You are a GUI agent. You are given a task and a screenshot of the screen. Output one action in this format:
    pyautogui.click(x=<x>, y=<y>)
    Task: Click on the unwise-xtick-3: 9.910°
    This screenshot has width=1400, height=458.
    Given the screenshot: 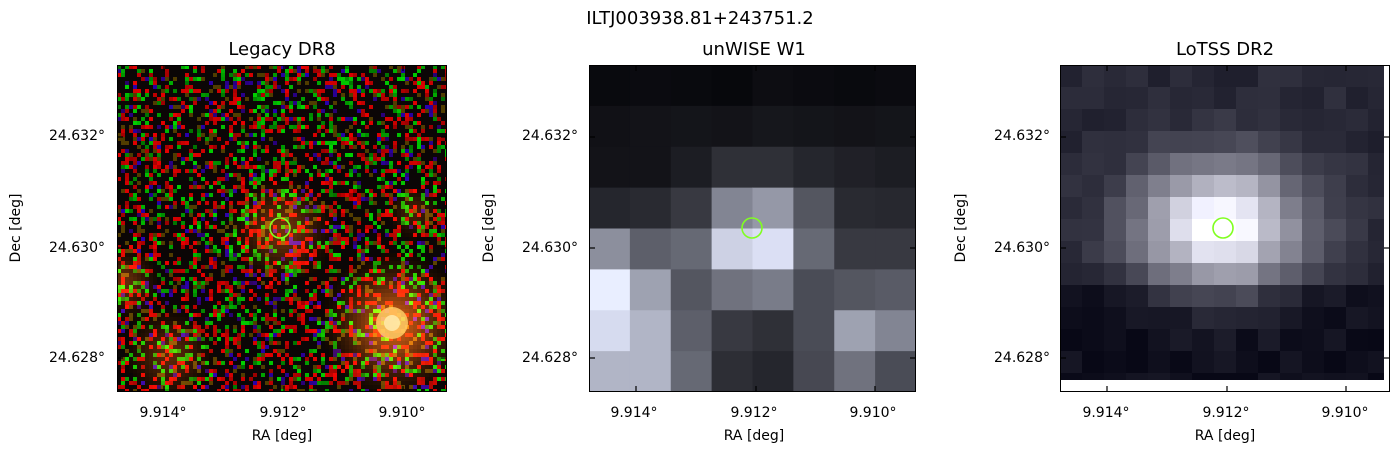 What is the action you would take?
    pyautogui.click(x=873, y=413)
    